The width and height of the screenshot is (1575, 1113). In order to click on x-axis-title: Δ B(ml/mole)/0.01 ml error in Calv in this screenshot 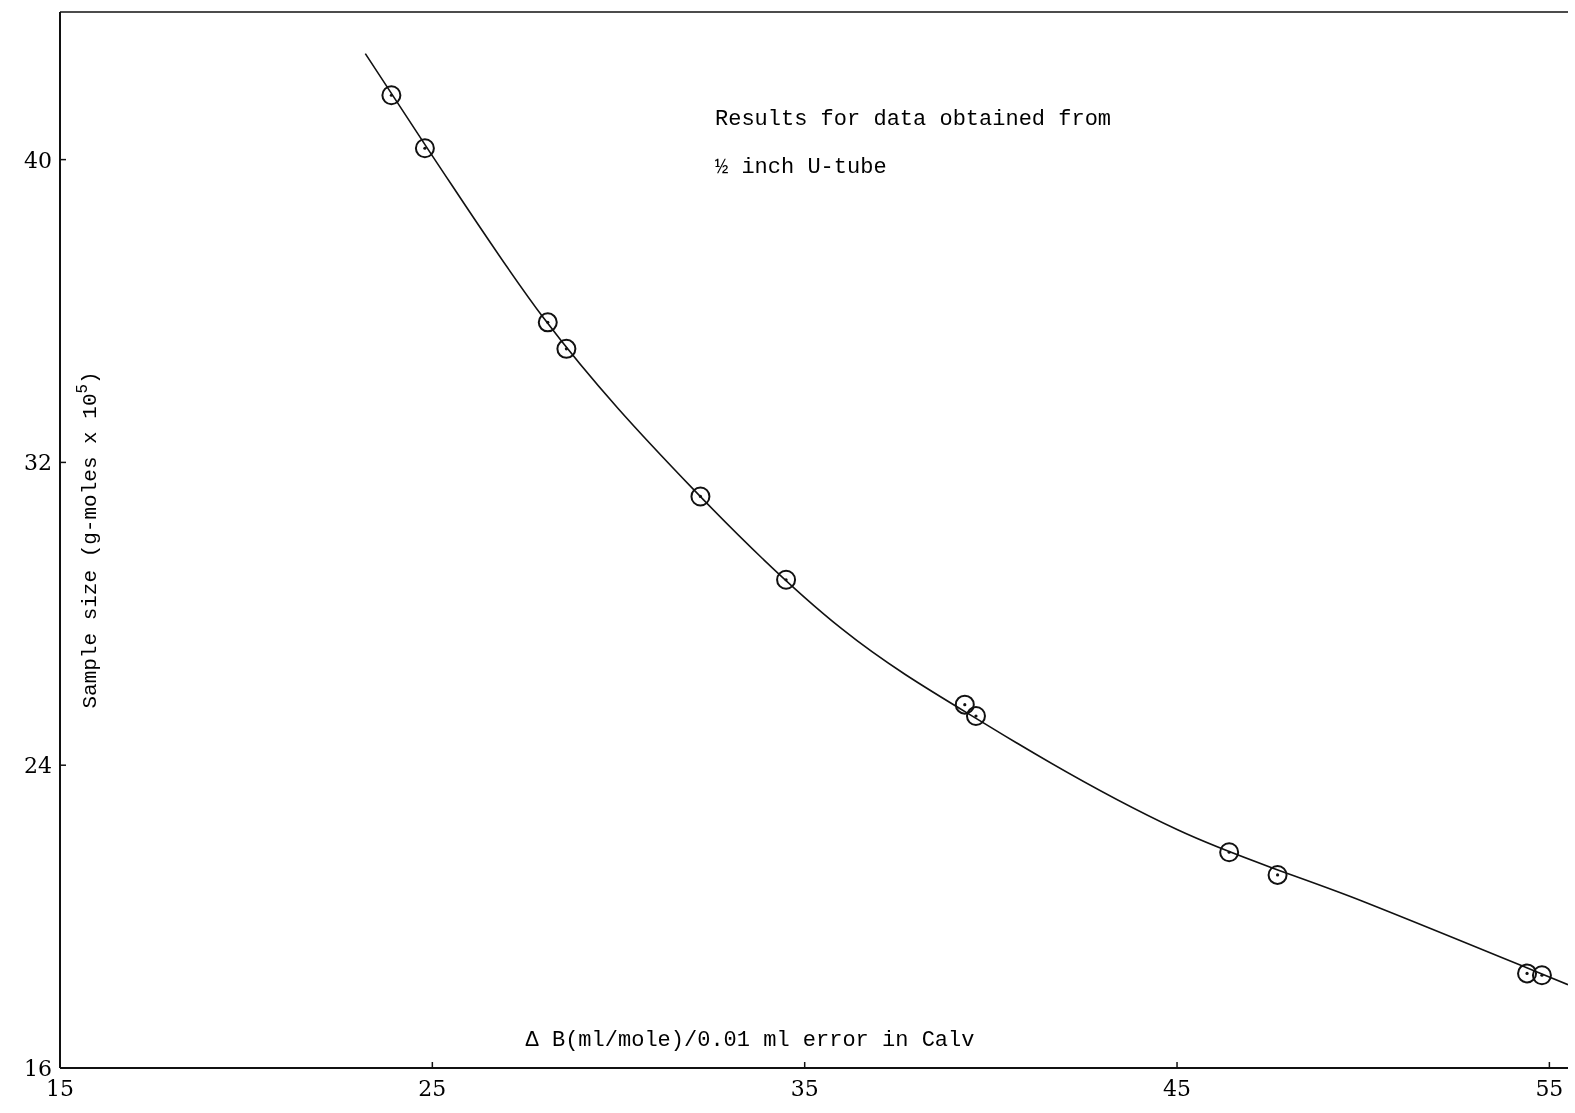, I will do `click(750, 1040)`.